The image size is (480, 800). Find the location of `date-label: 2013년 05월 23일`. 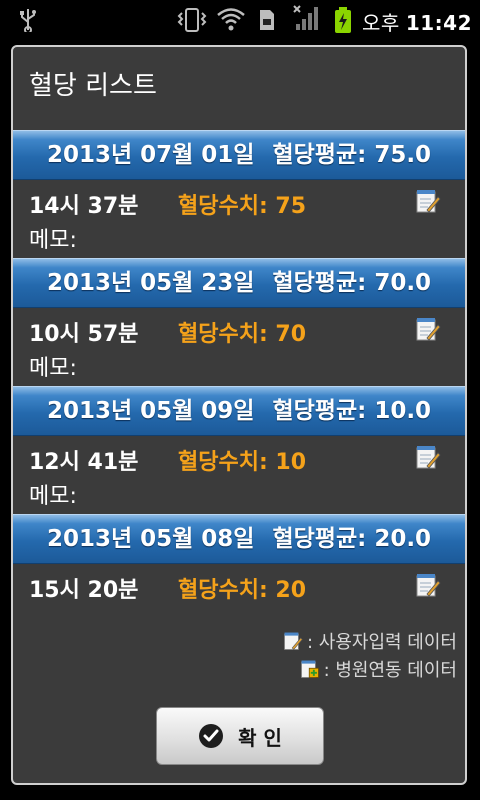

date-label: 2013년 05월 23일 is located at coordinates (150, 283).